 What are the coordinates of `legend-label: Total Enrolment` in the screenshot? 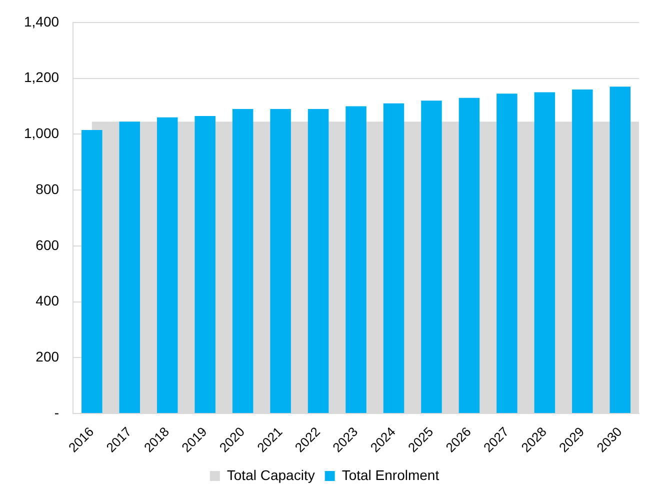 It's located at (391, 474).